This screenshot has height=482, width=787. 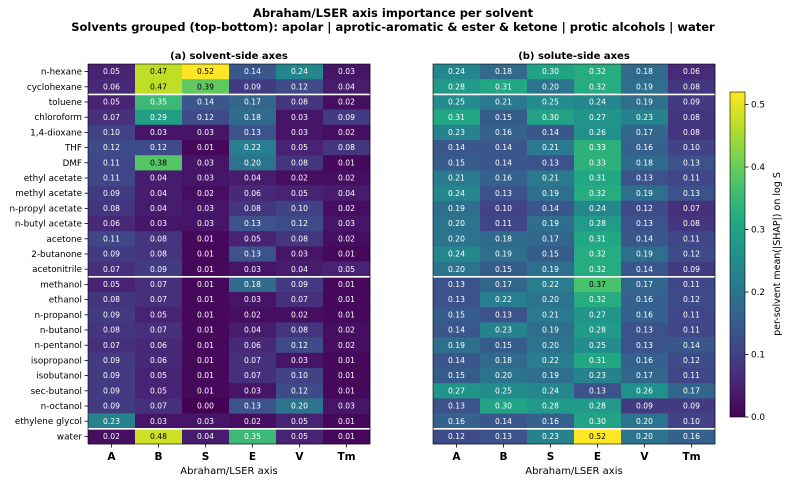 I want to click on cell-value-label: 0.01, so click(x=346, y=254).